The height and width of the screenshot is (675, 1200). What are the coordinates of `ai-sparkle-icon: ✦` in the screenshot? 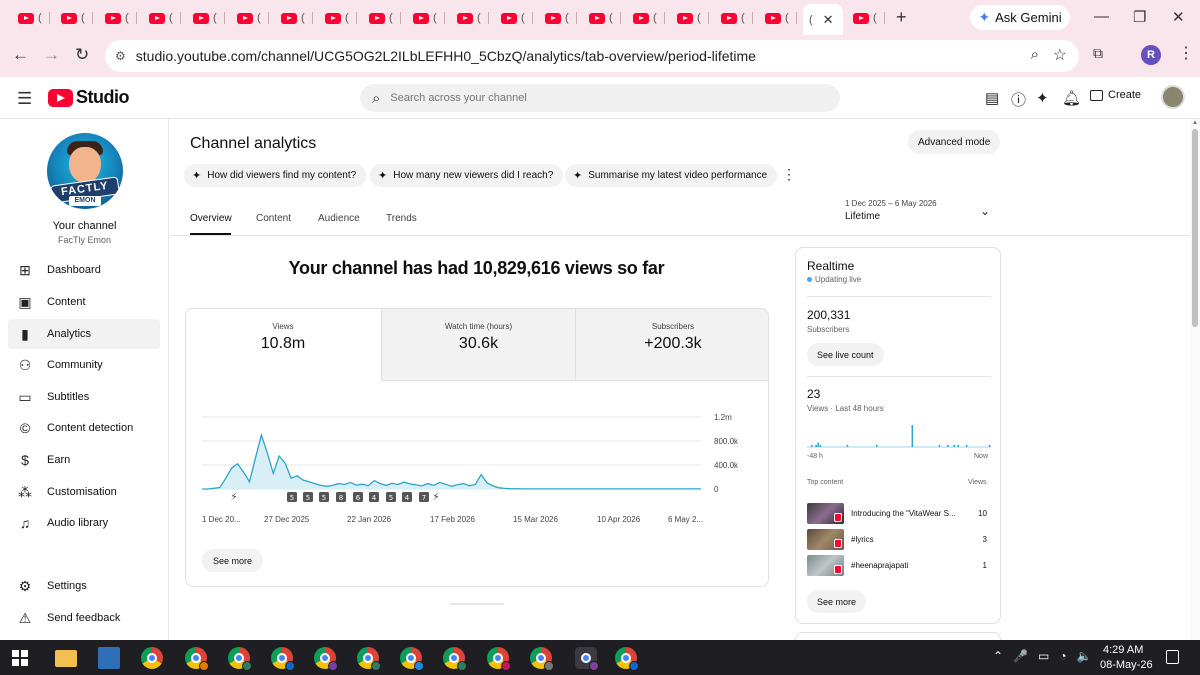 It's located at (1042, 98).